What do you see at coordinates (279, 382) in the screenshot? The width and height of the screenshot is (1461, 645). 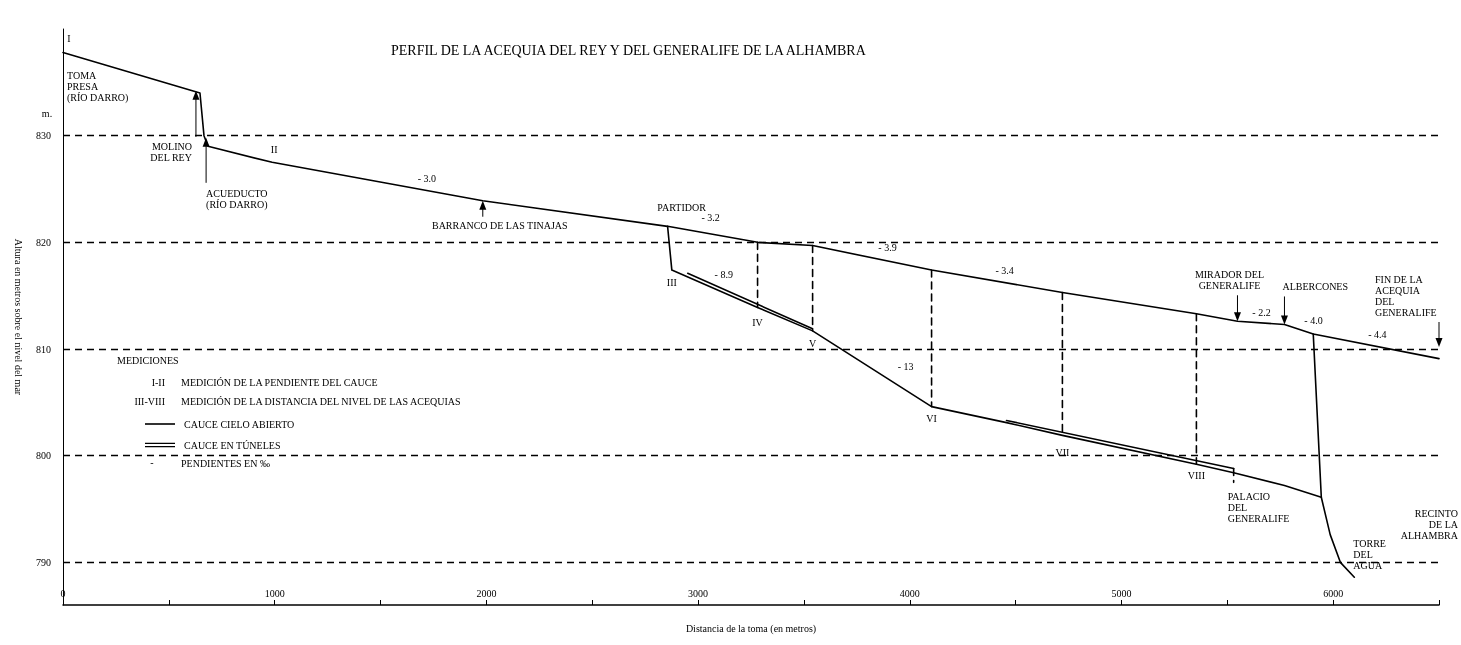 I see `annotation: MEDICIÓN DE LA PENDIENTE DEL CAUCE` at bounding box center [279, 382].